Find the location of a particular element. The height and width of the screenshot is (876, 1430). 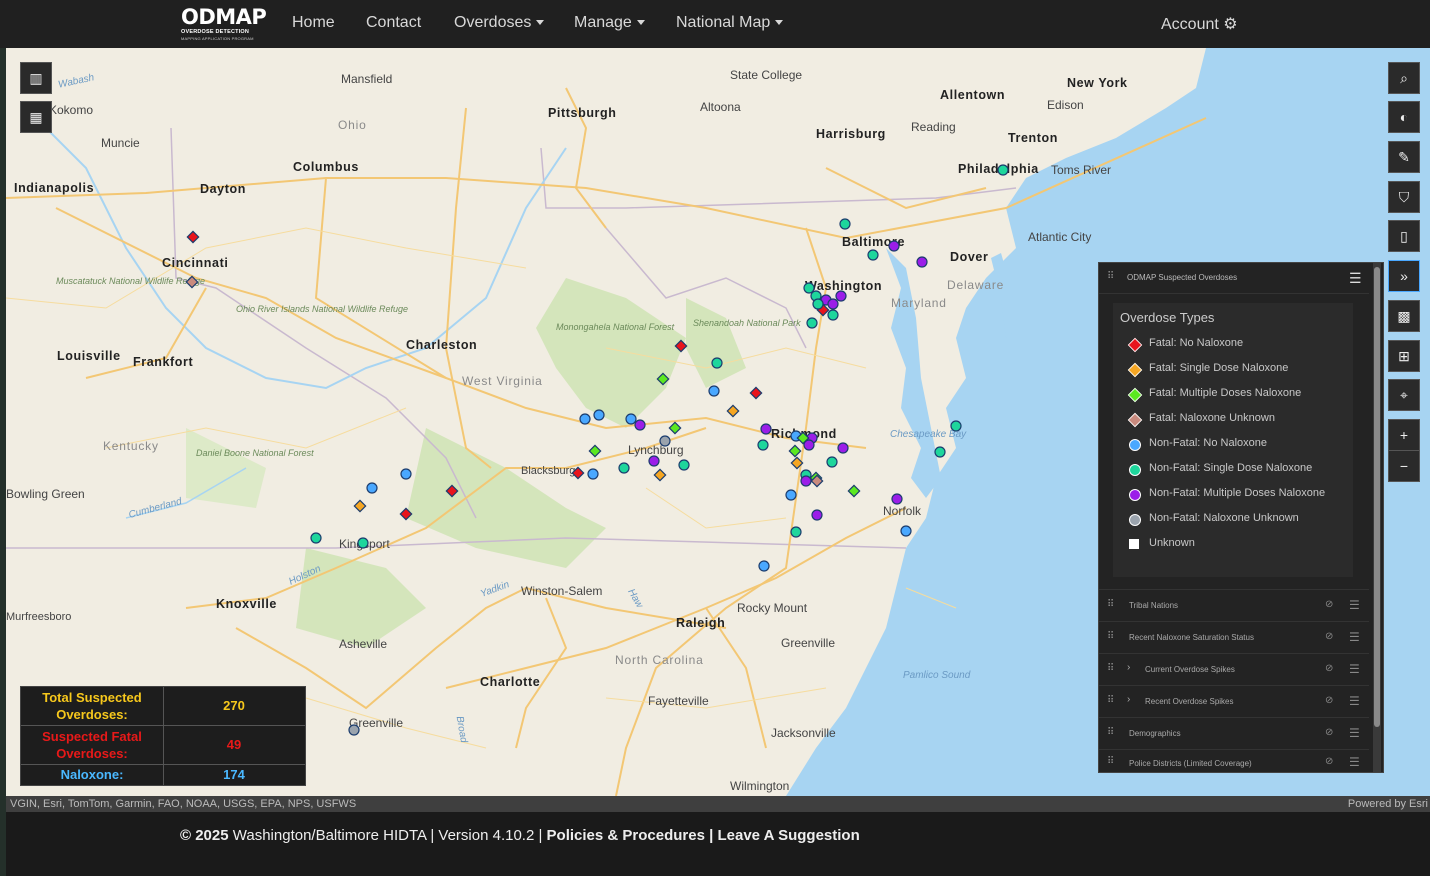

table-icon: ▦ is located at coordinates (36, 117).